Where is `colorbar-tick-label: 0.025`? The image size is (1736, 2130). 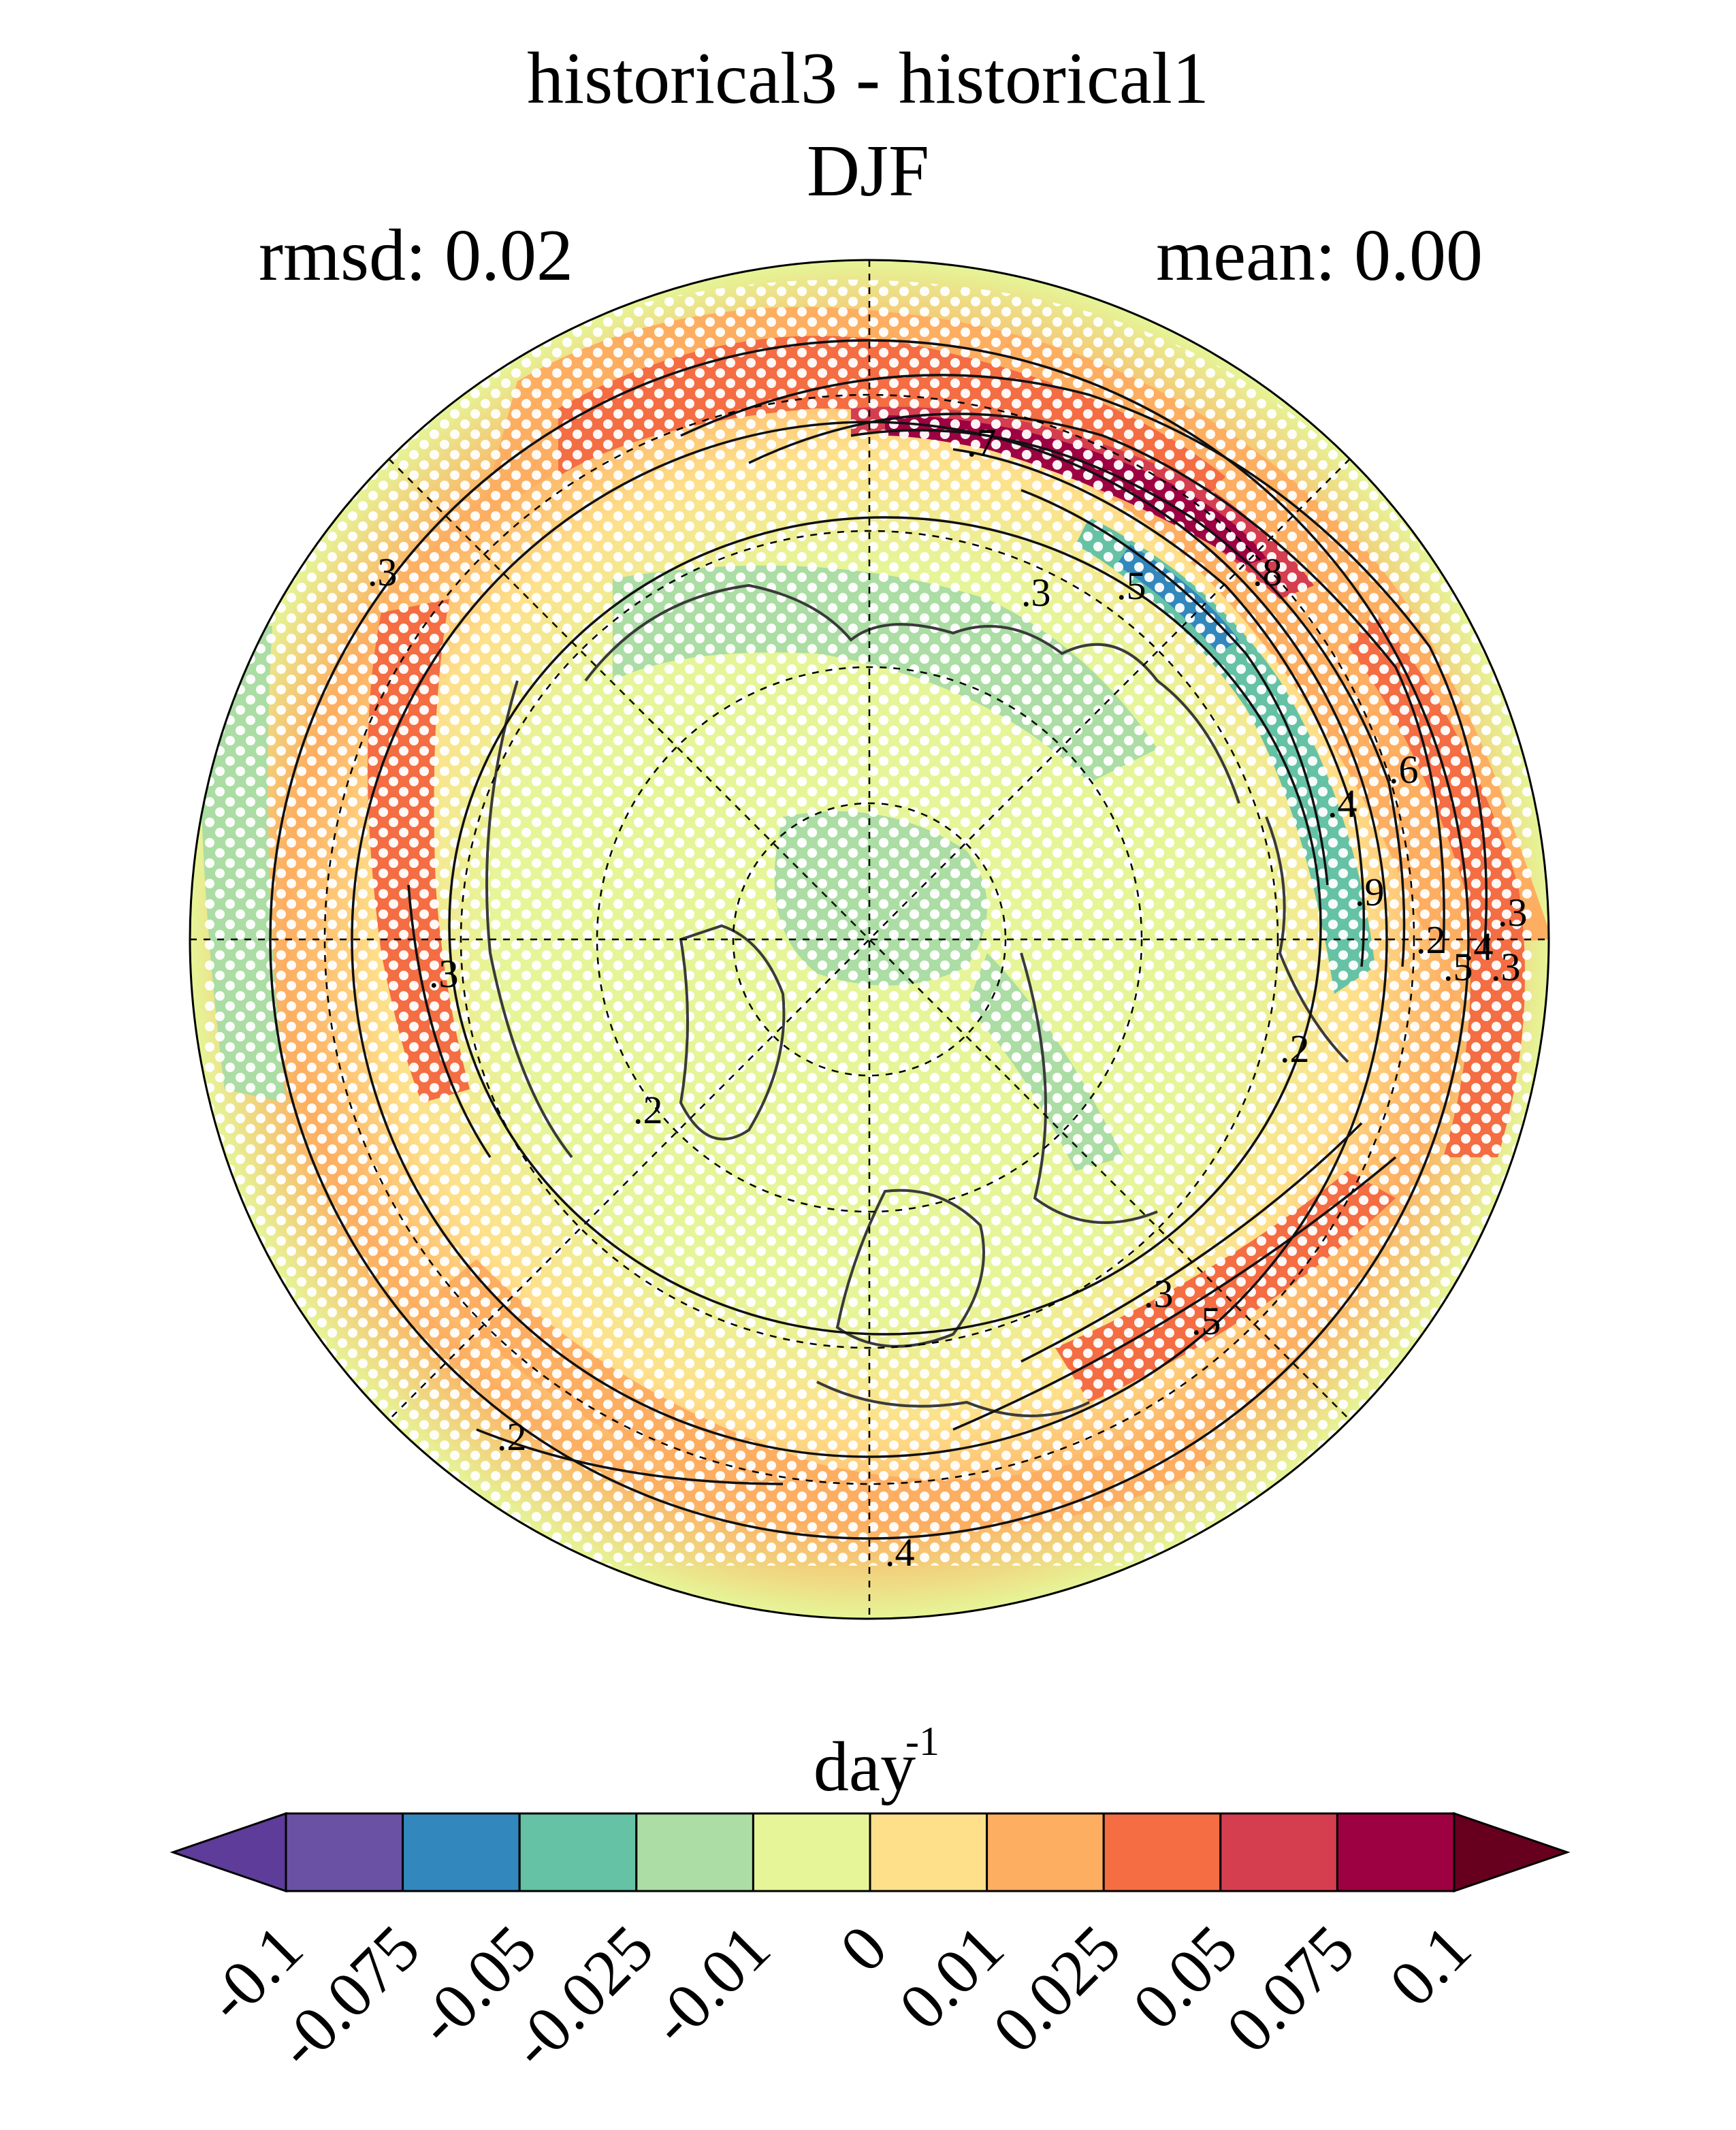 colorbar-tick-label: 0.025 is located at coordinates (1056, 1988).